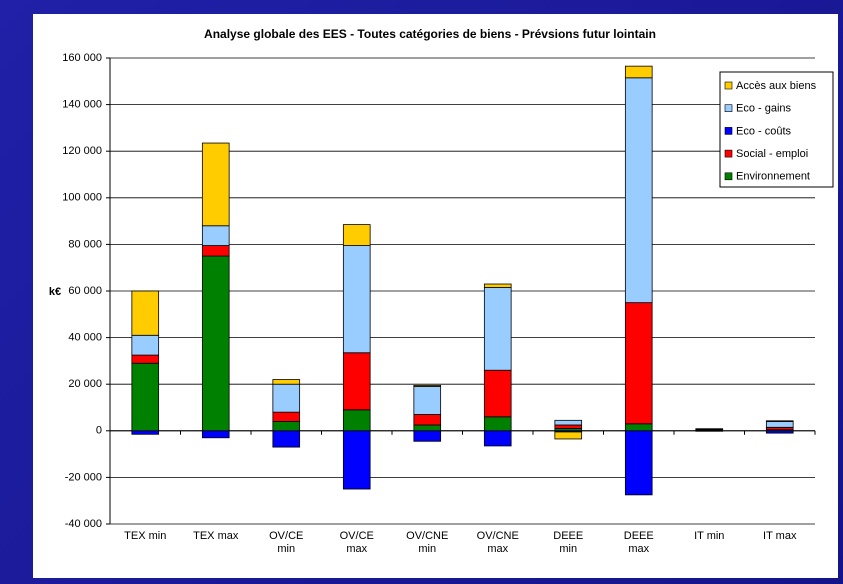 The width and height of the screenshot is (843, 584). I want to click on y-axis-label: k€, so click(55, 292).